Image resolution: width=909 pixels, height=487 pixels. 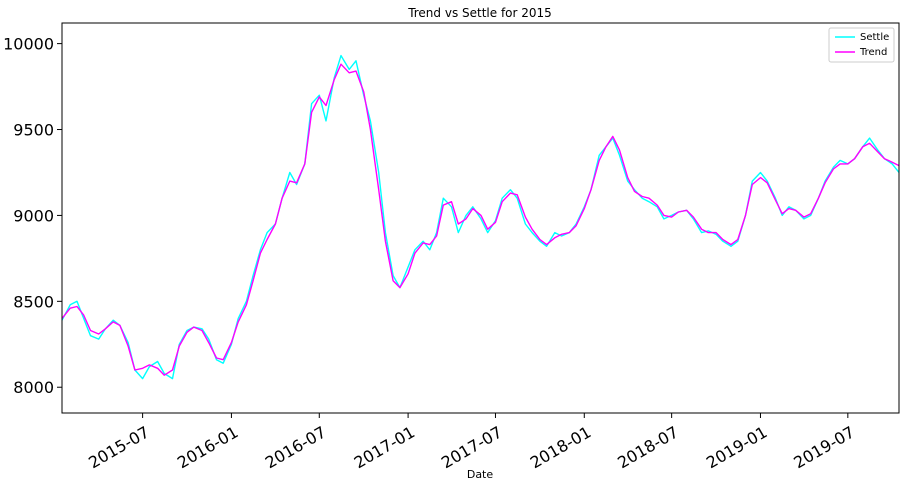 What do you see at coordinates (736, 447) in the screenshot?
I see `x-tick-label: 2019-01` at bounding box center [736, 447].